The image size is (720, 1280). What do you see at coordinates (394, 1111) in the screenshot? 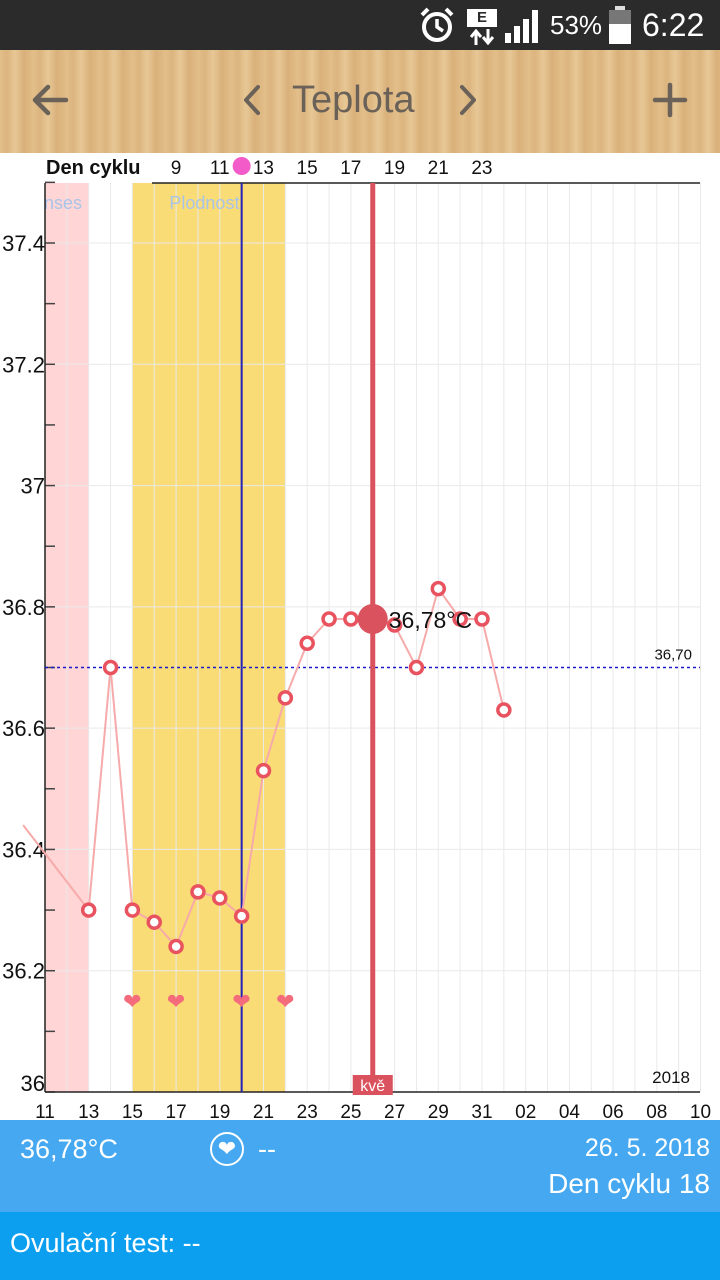
I see `x-tick-label: 27` at bounding box center [394, 1111].